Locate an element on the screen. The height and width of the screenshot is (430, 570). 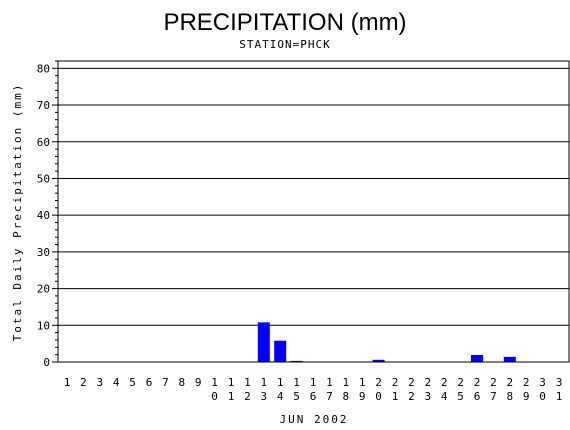
bars is located at coordinates (386, 342).